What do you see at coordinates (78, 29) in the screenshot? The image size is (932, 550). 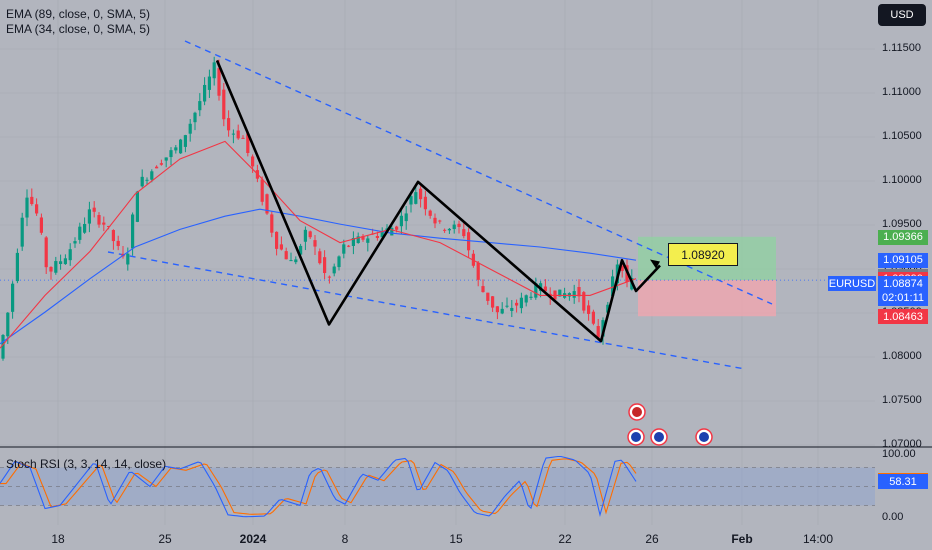 I see `legend-ema-34: EMA (34, close, 0, SMA, 5)` at bounding box center [78, 29].